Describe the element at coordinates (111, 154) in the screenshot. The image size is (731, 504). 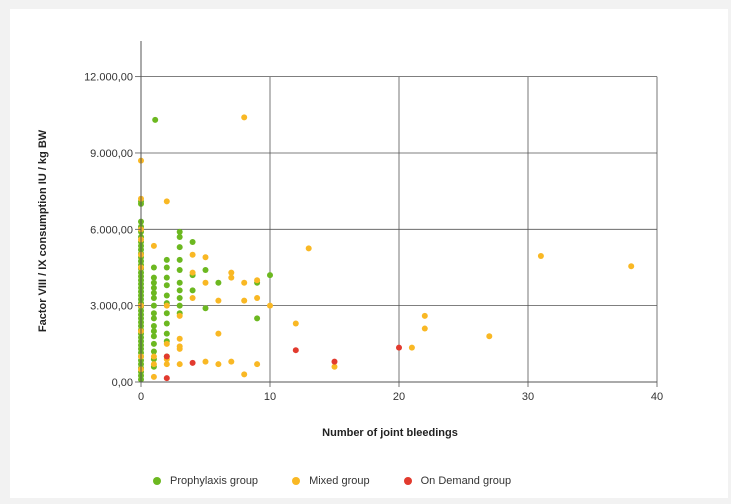
I see `y-tick-label: 9.000,00` at that location.